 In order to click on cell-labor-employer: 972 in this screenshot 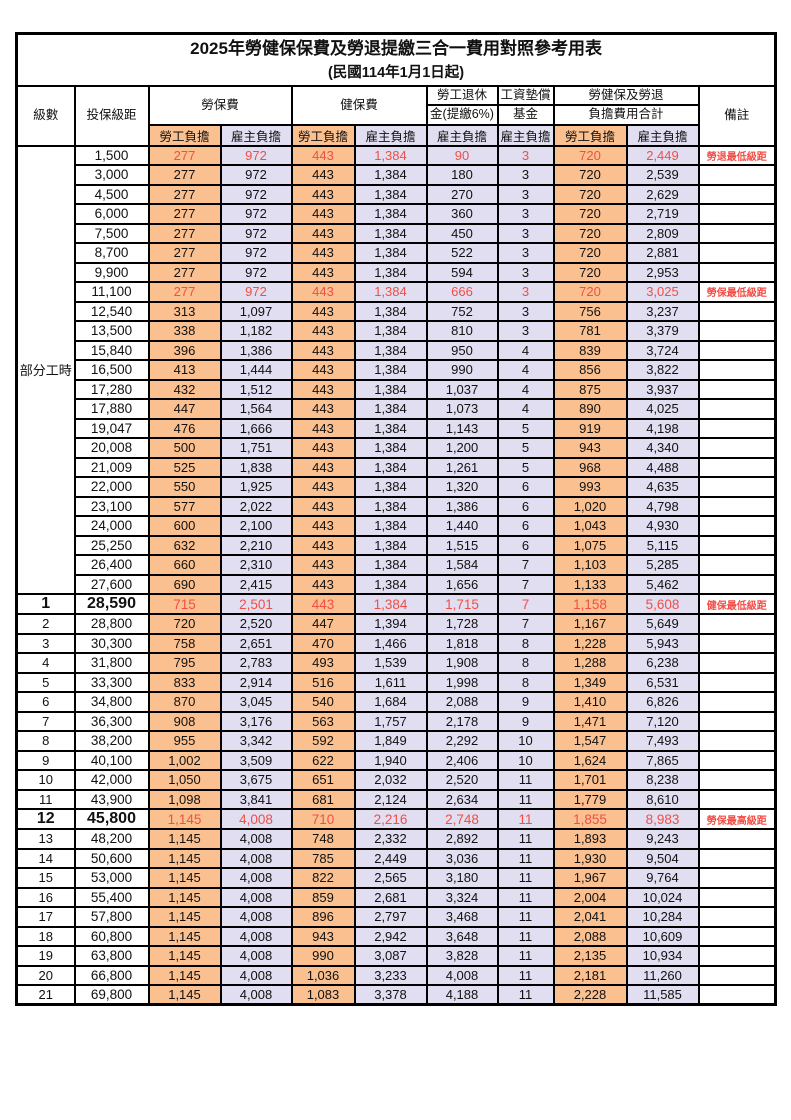, I will do `click(256, 214)`.